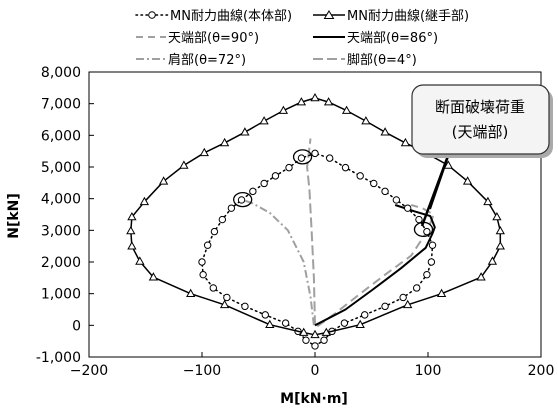 The width and height of the screenshot is (558, 410). I want to click on y-tick-label: 0, so click(76, 326).